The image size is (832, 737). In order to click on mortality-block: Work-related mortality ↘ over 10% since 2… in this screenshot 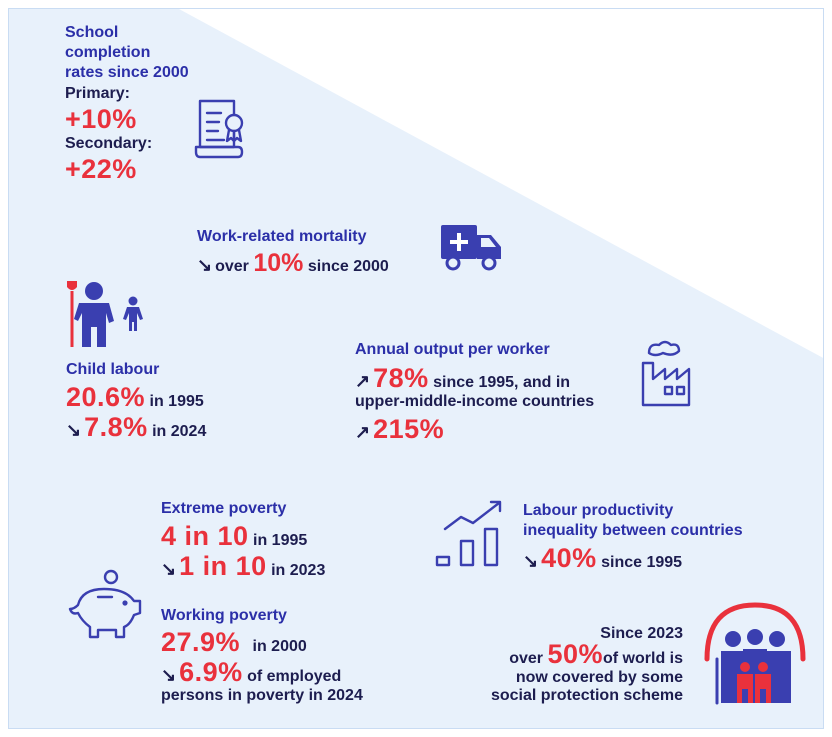, I will do `click(293, 252)`.